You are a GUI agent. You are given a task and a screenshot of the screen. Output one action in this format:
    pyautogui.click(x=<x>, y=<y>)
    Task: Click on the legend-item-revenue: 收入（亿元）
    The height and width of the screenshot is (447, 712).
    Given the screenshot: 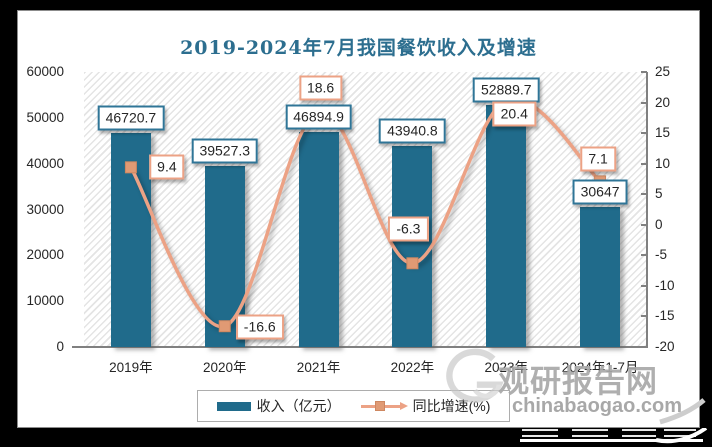 What is the action you would take?
    pyautogui.click(x=278, y=406)
    